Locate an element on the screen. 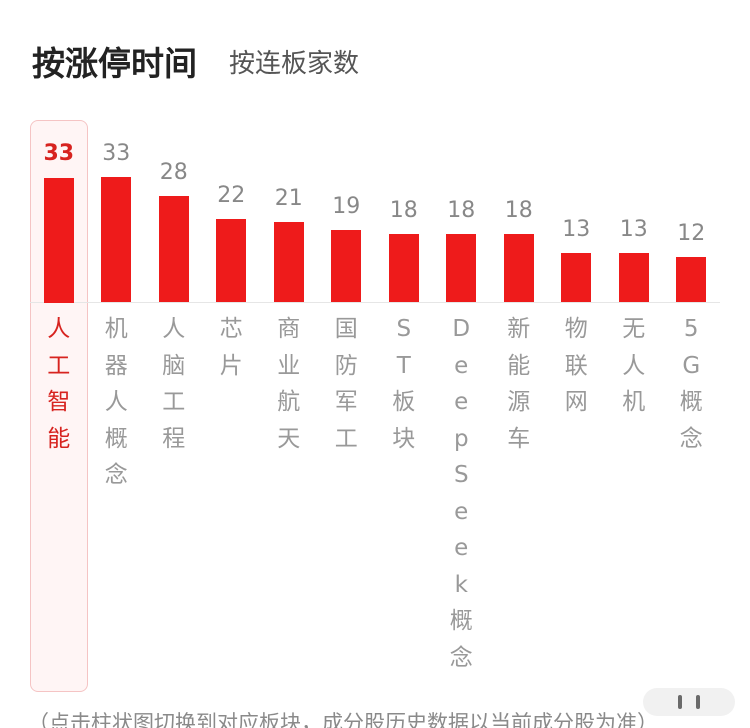 The width and height of the screenshot is (750, 728). category-label: 物联网 is located at coordinates (576, 365).